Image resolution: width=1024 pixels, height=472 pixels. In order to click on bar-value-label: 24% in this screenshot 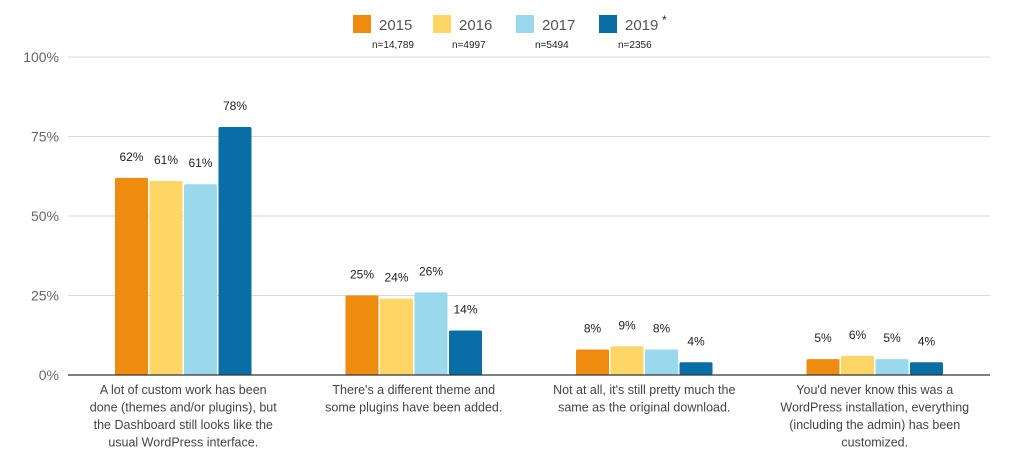, I will do `click(396, 278)`.